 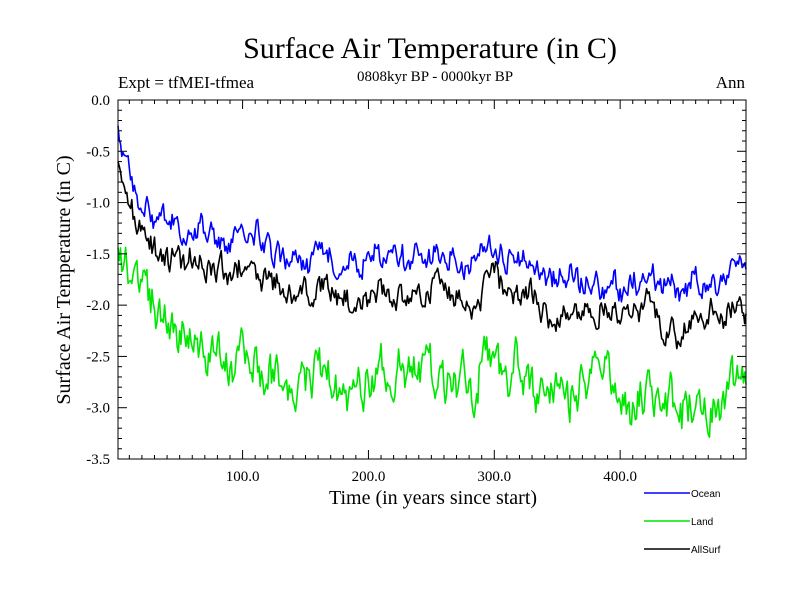 I want to click on y-tick-label: -3.5, so click(x=98, y=460).